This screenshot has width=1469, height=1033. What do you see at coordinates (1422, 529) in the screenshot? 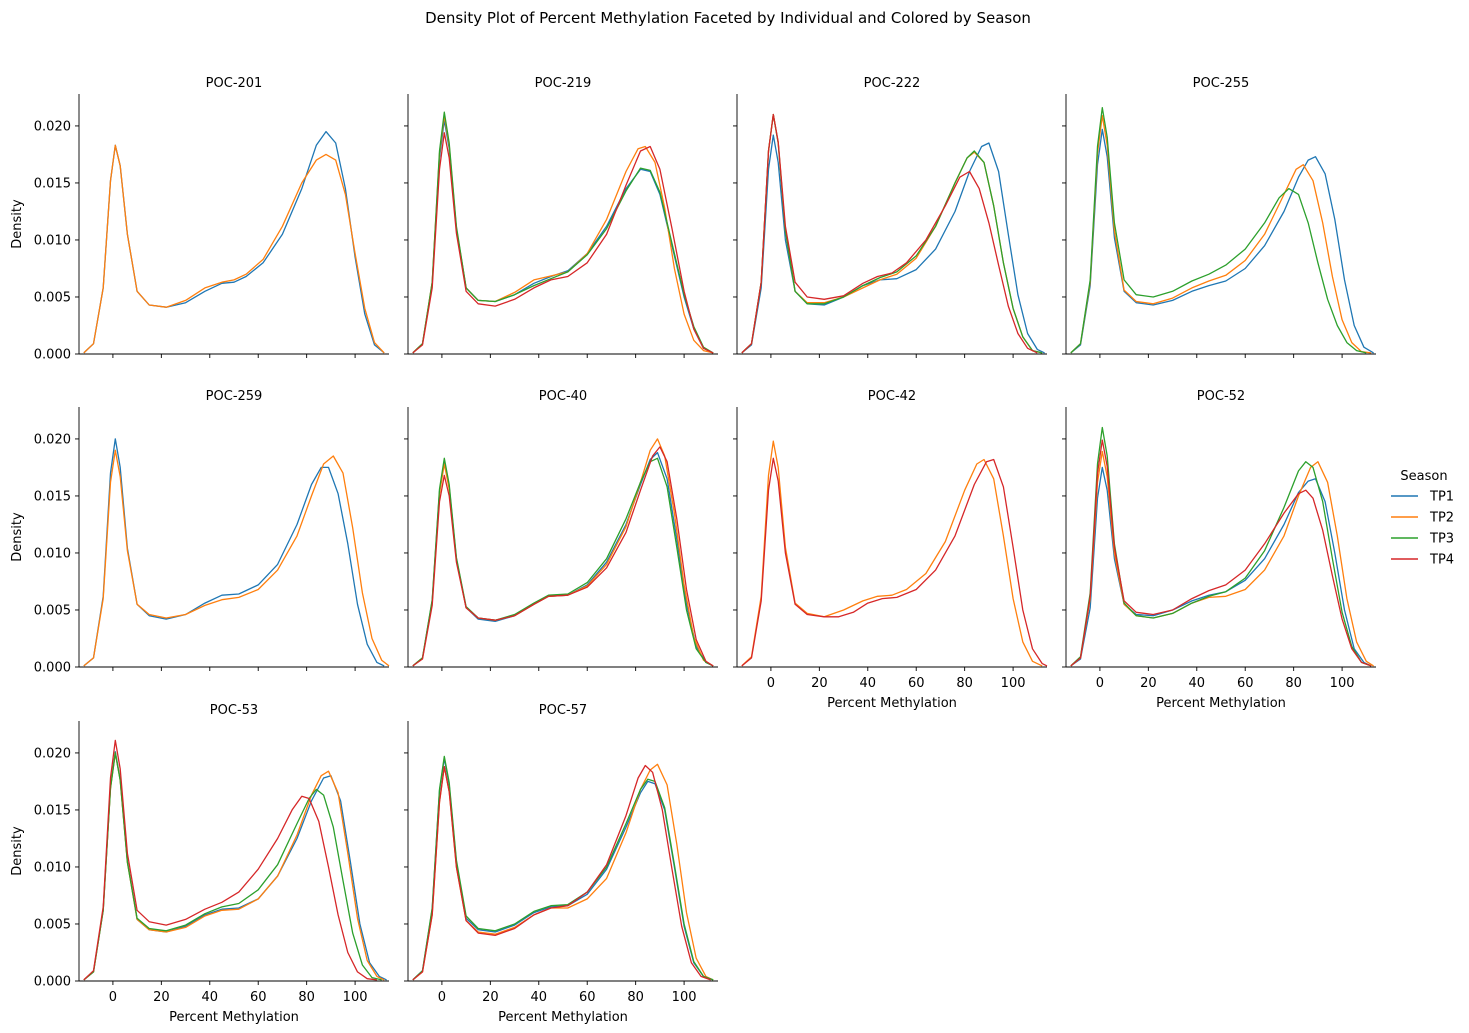
I see `legend-items: TP1 TP2 TP3 TP4` at bounding box center [1422, 529].